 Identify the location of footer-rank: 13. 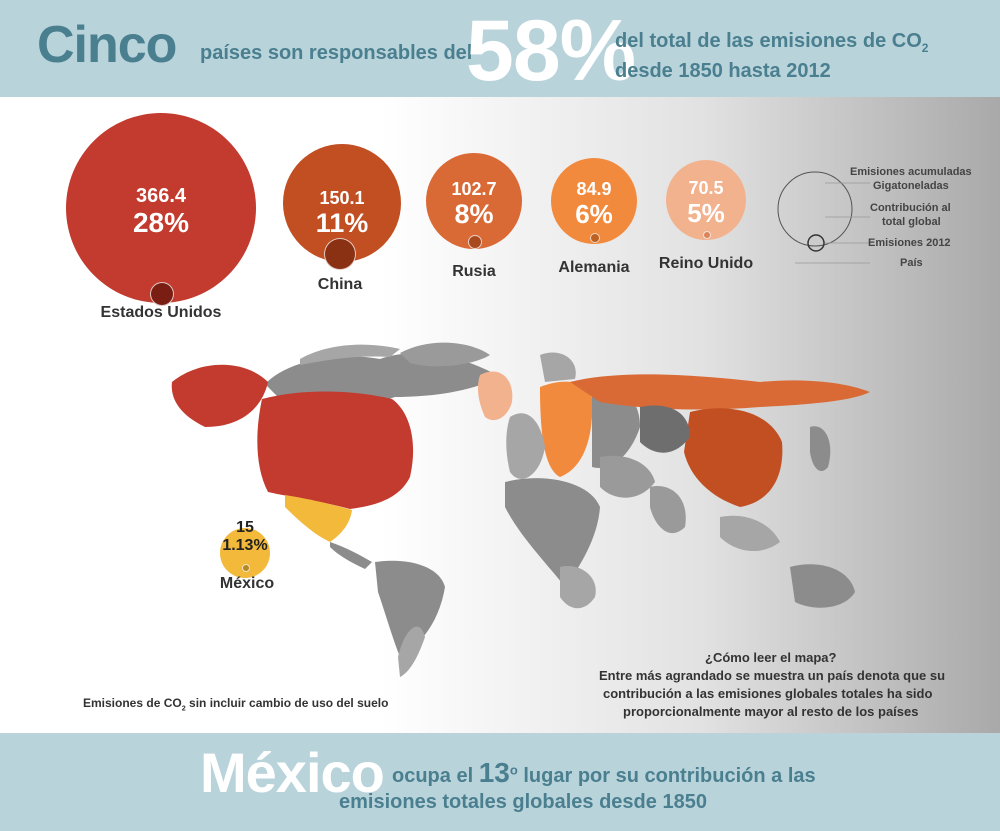
(494, 772).